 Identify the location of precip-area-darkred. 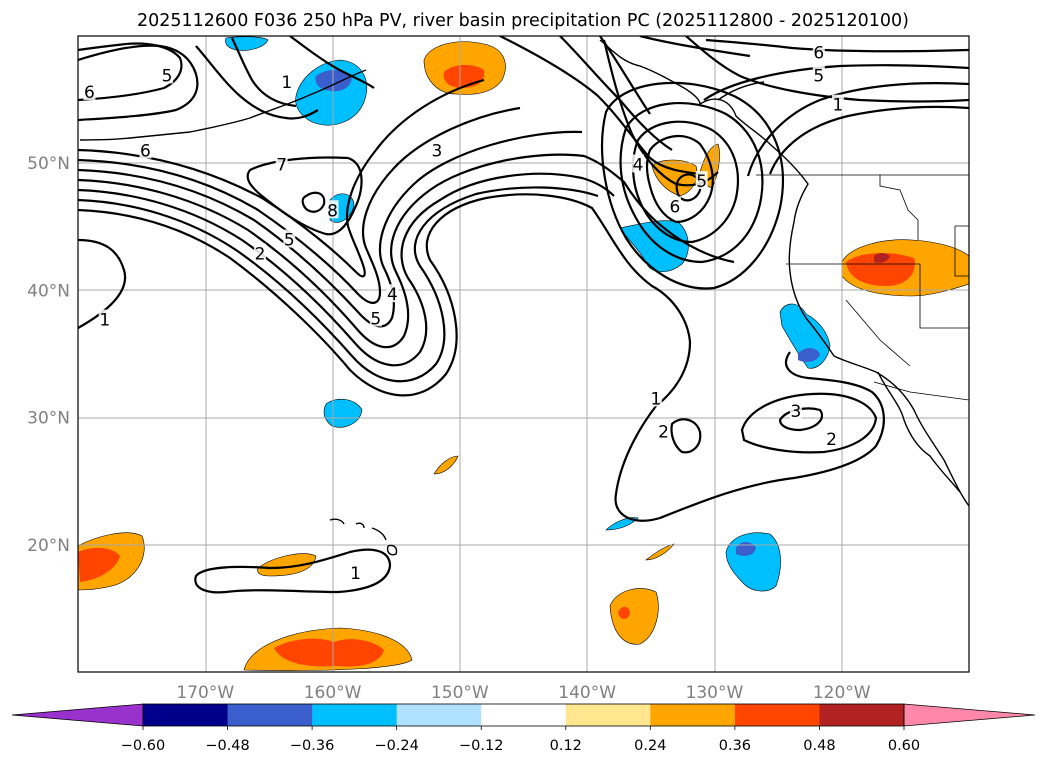
(882, 258).